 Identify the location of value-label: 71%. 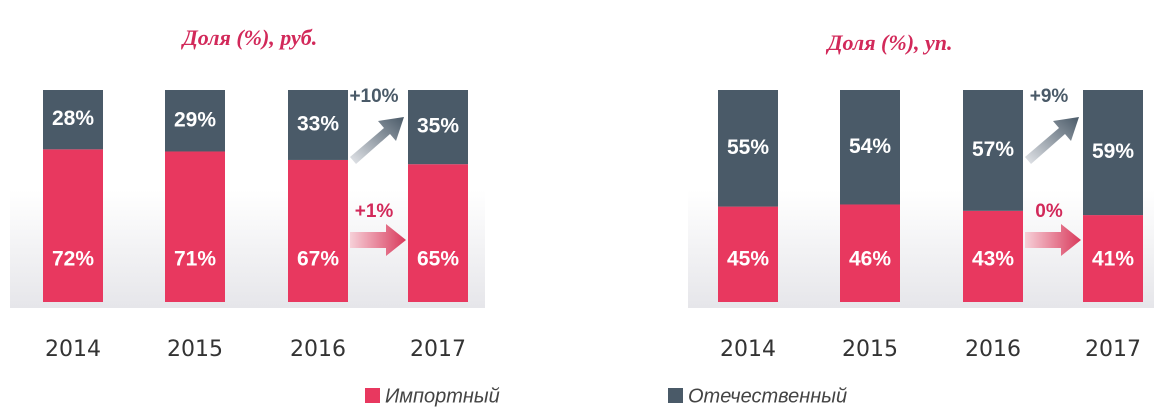
(195, 259).